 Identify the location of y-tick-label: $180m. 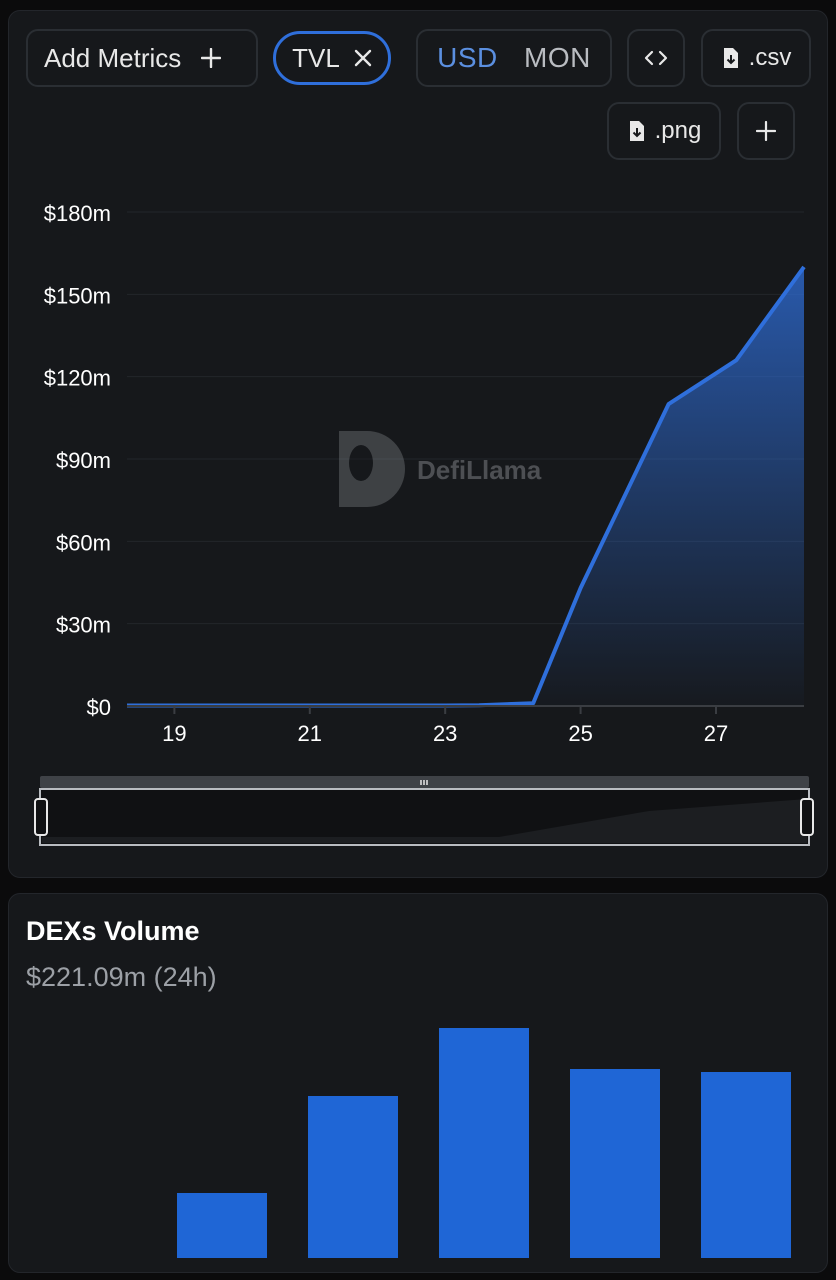
(77, 213).